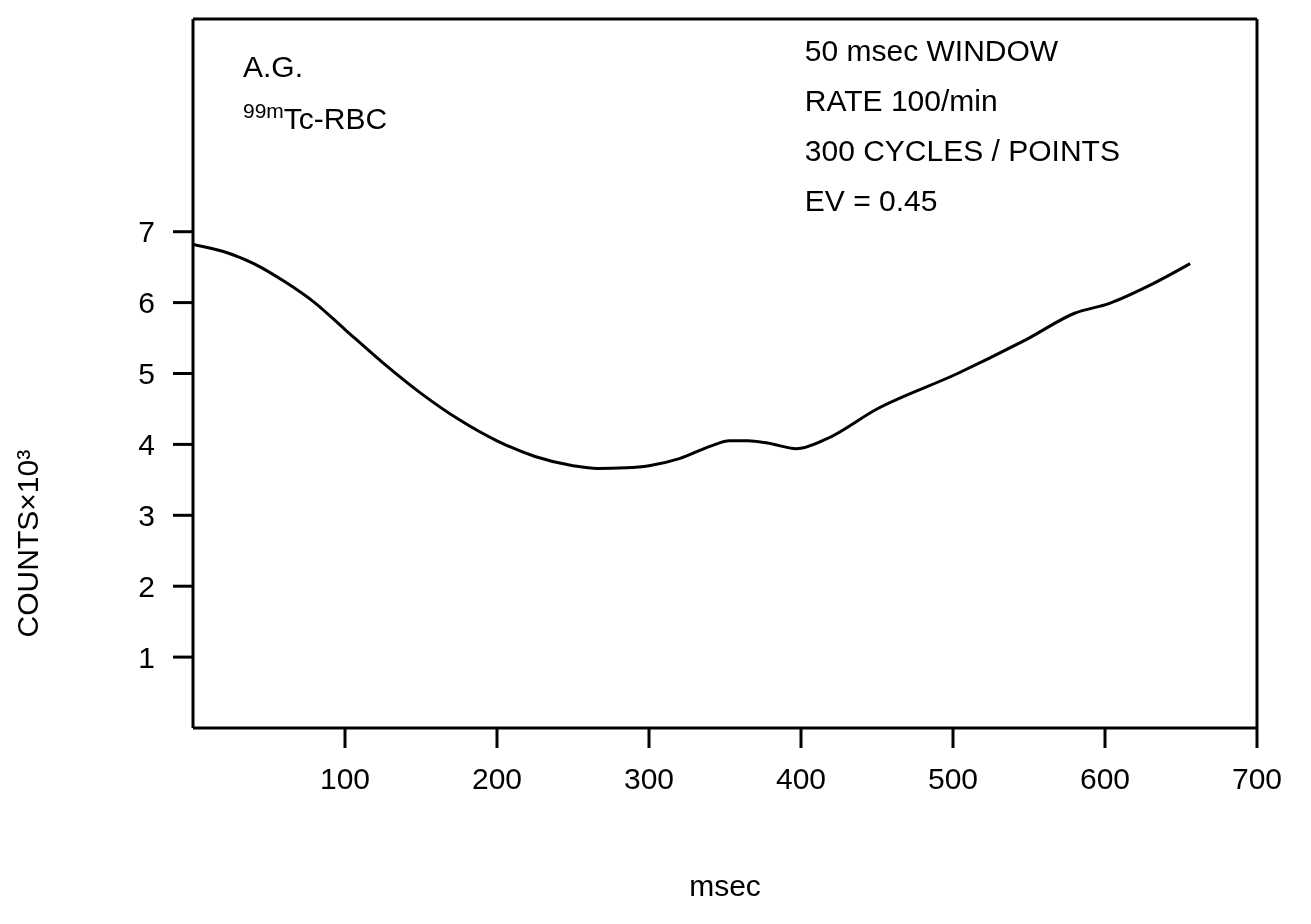 The image size is (1311, 924). Describe the element at coordinates (801, 779) in the screenshot. I see `x-tick-label: 400` at that location.